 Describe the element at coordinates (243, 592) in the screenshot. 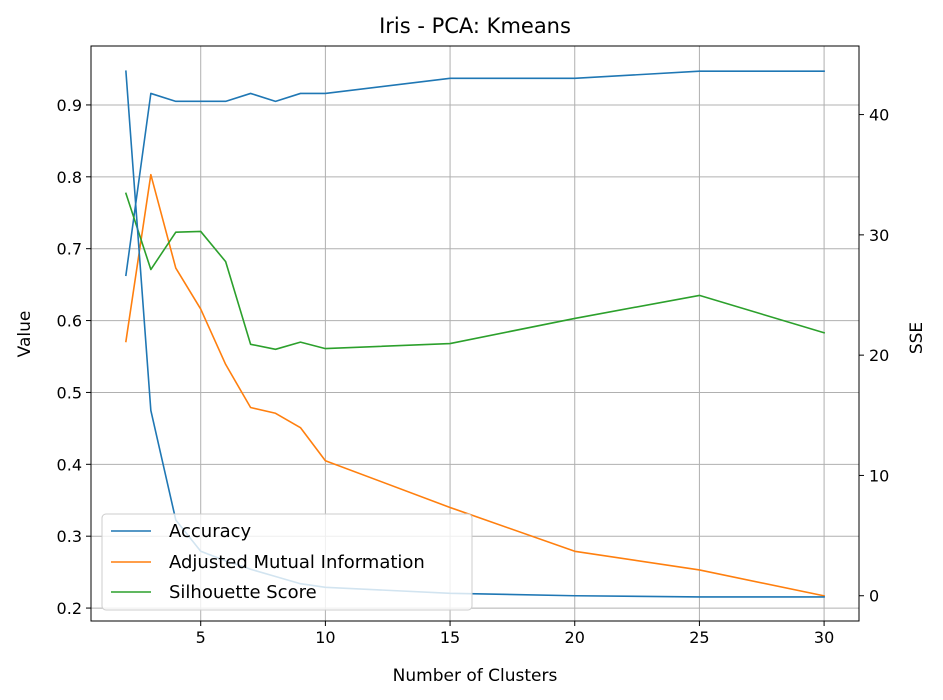

I see `legend-label-silhouette-score: Silhouette Score` at that location.